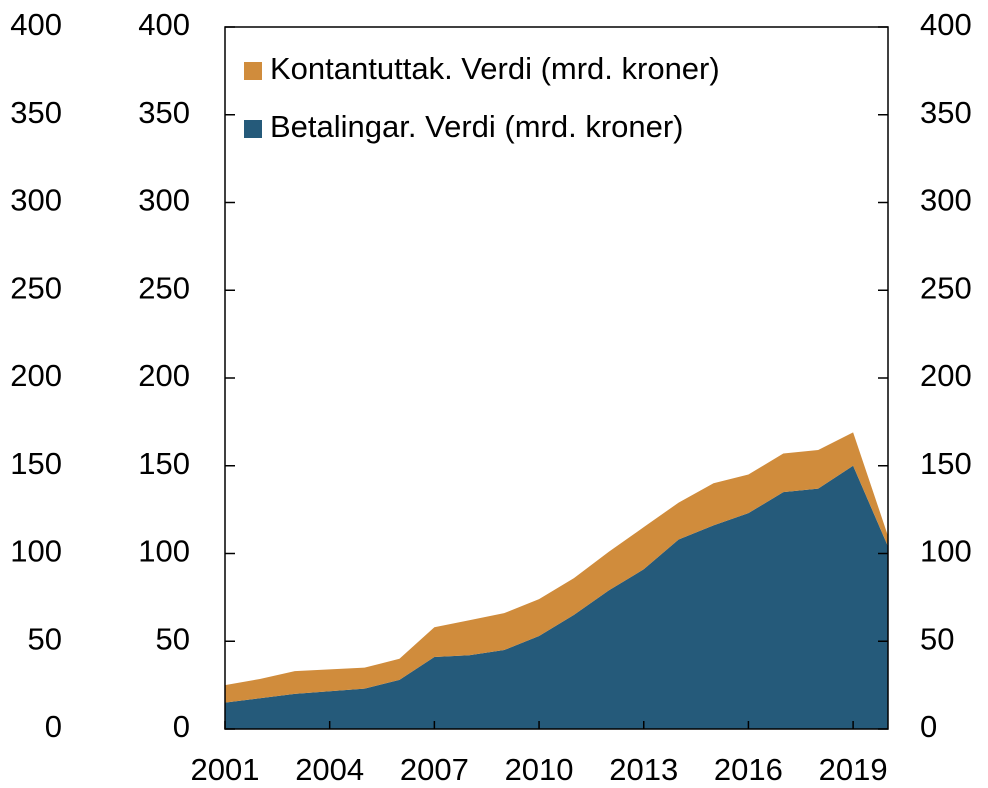 Image resolution: width=988 pixels, height=788 pixels. What do you see at coordinates (946, 200) in the screenshot?
I see `y2-tick-label: 300` at bounding box center [946, 200].